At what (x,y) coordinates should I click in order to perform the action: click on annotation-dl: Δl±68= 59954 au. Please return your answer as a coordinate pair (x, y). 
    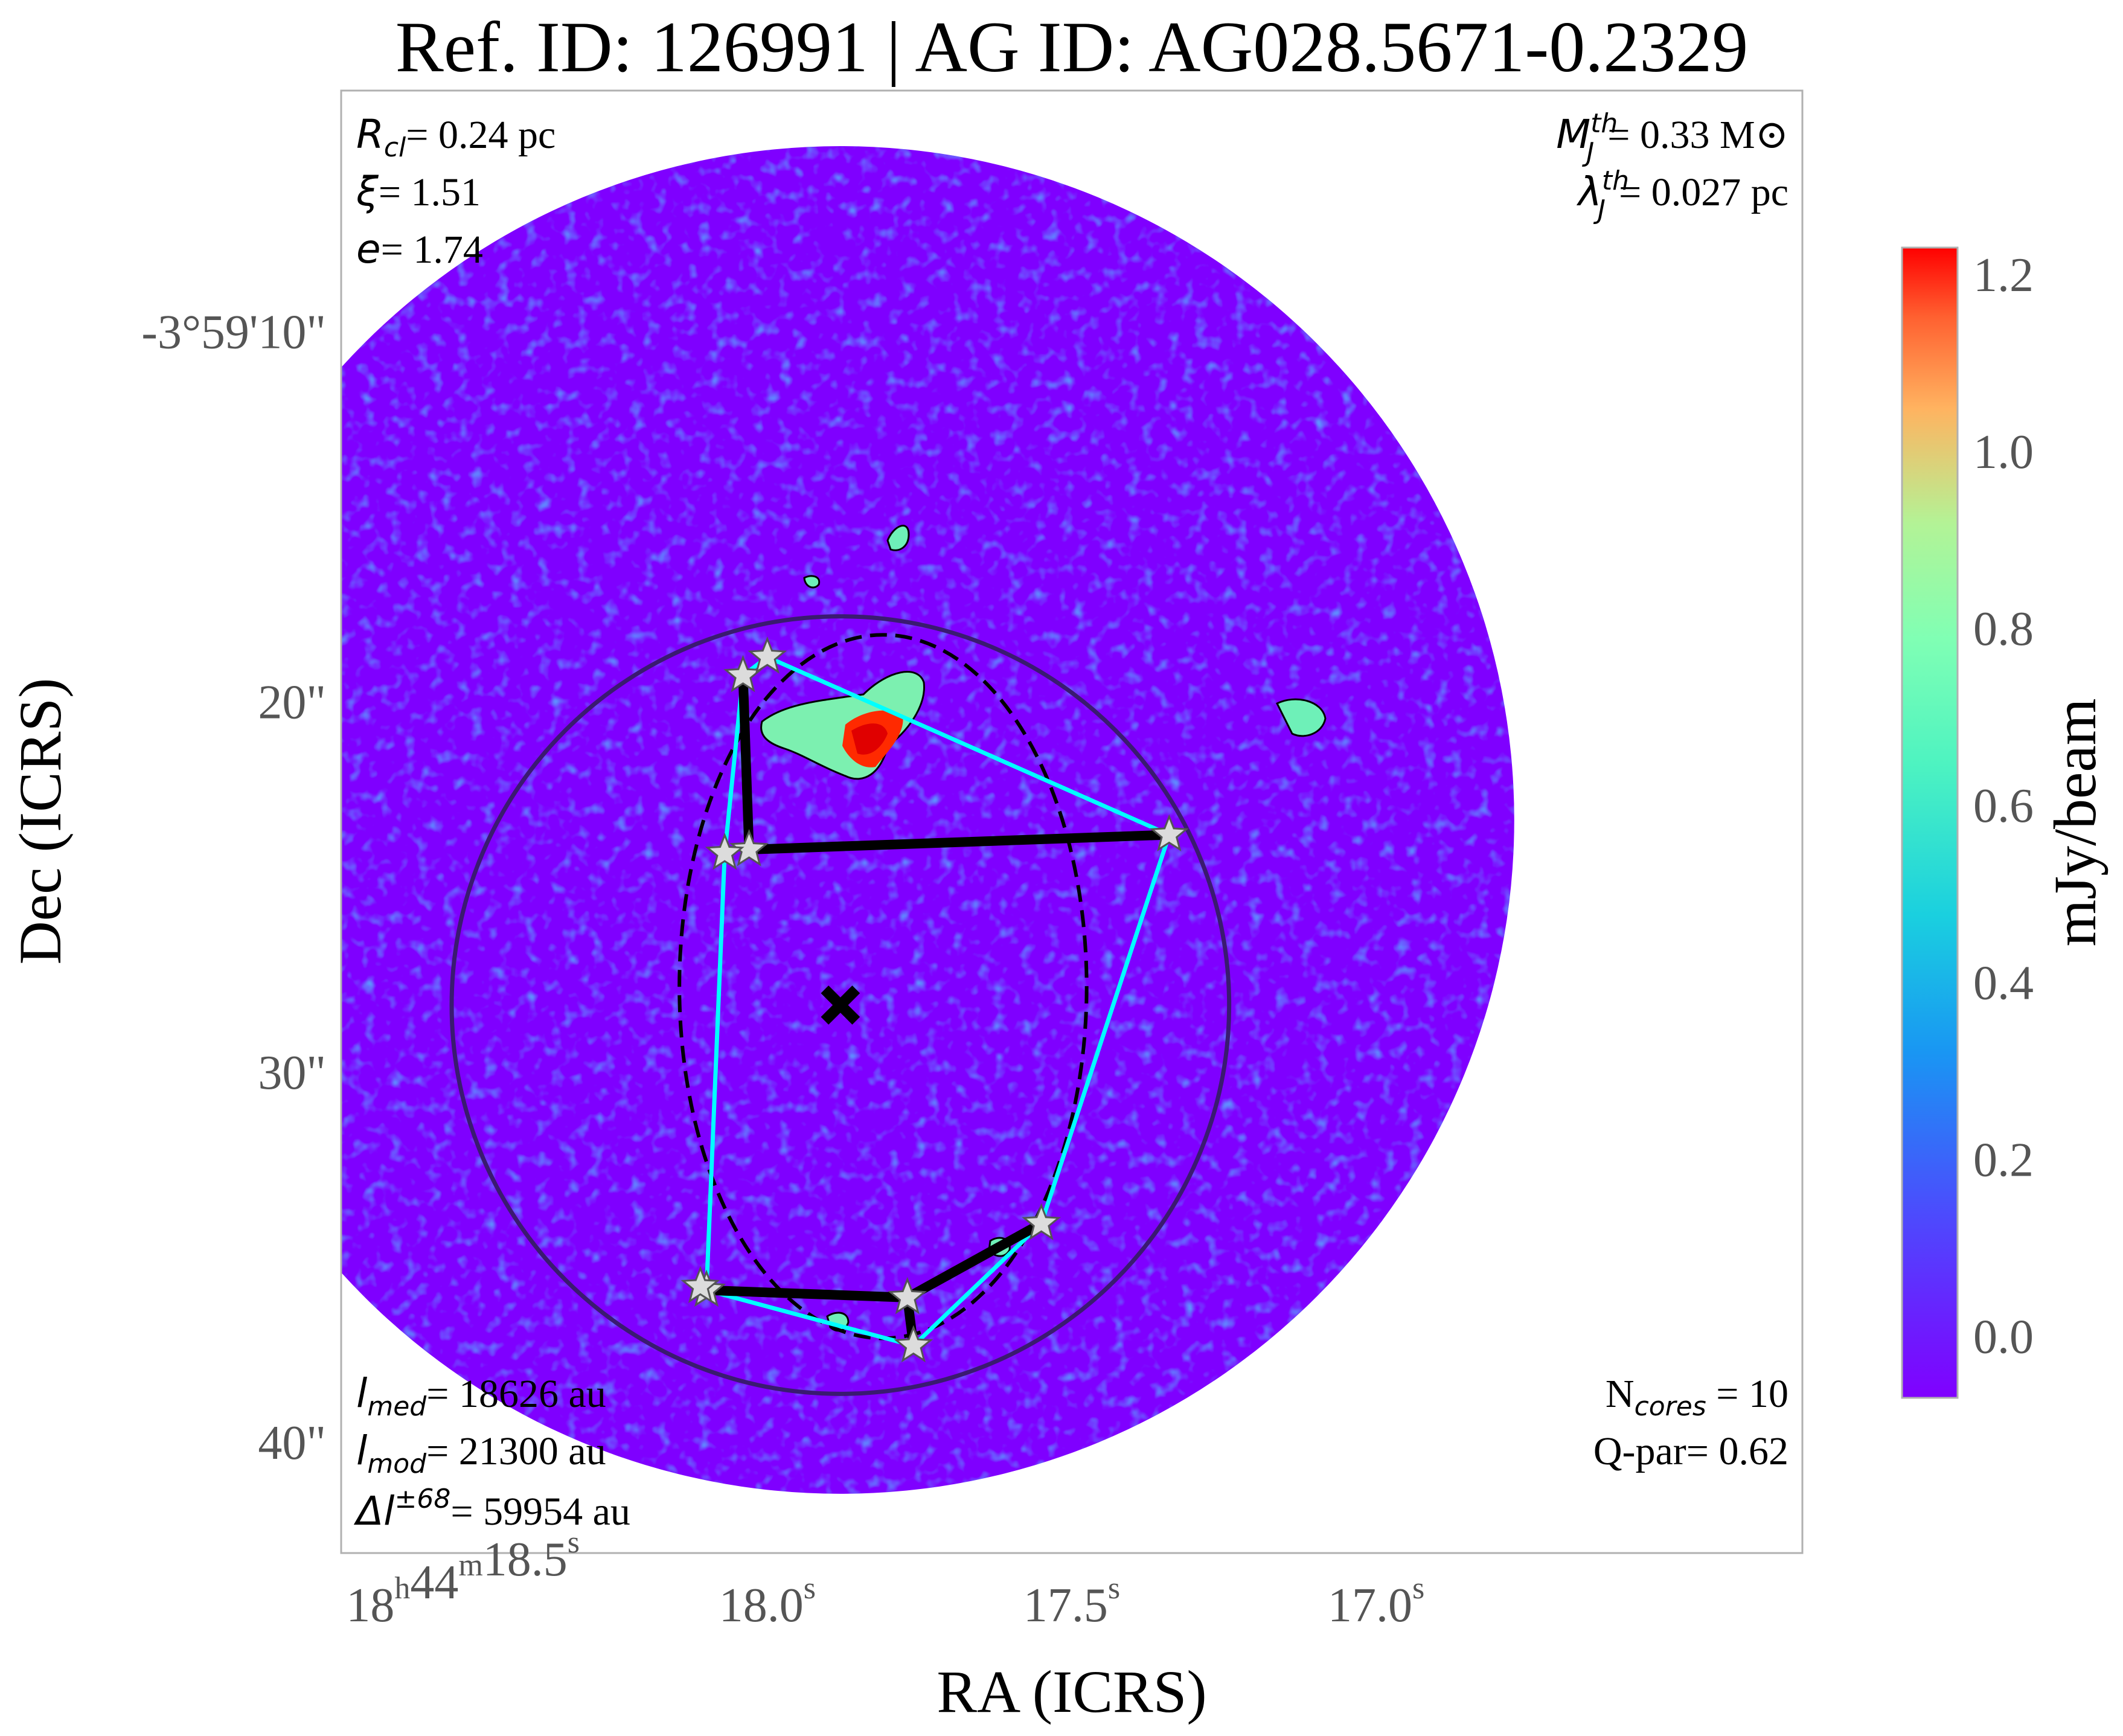
    Looking at the image, I should click on (491, 1509).